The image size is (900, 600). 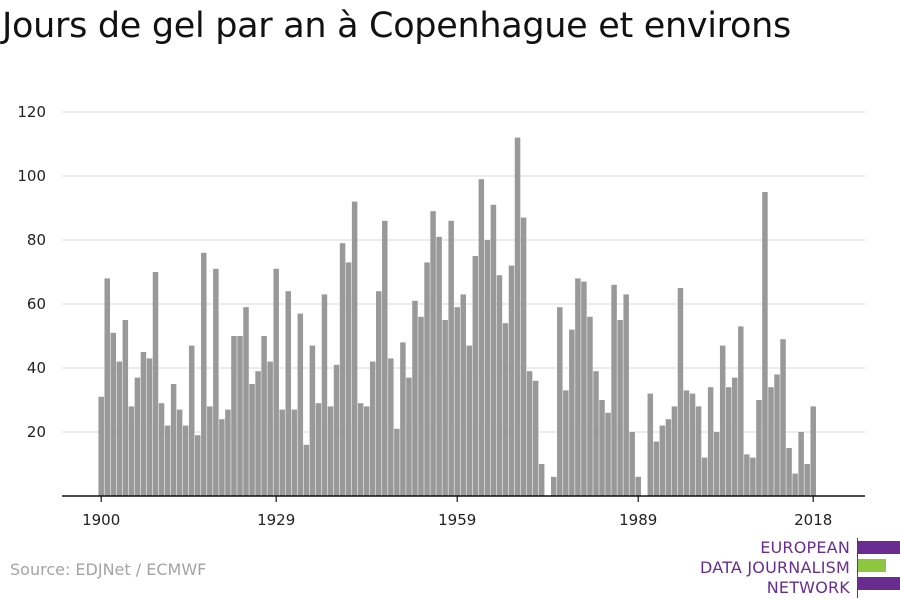 What do you see at coordinates (704, 476) in the screenshot?
I see `bar-2000` at bounding box center [704, 476].